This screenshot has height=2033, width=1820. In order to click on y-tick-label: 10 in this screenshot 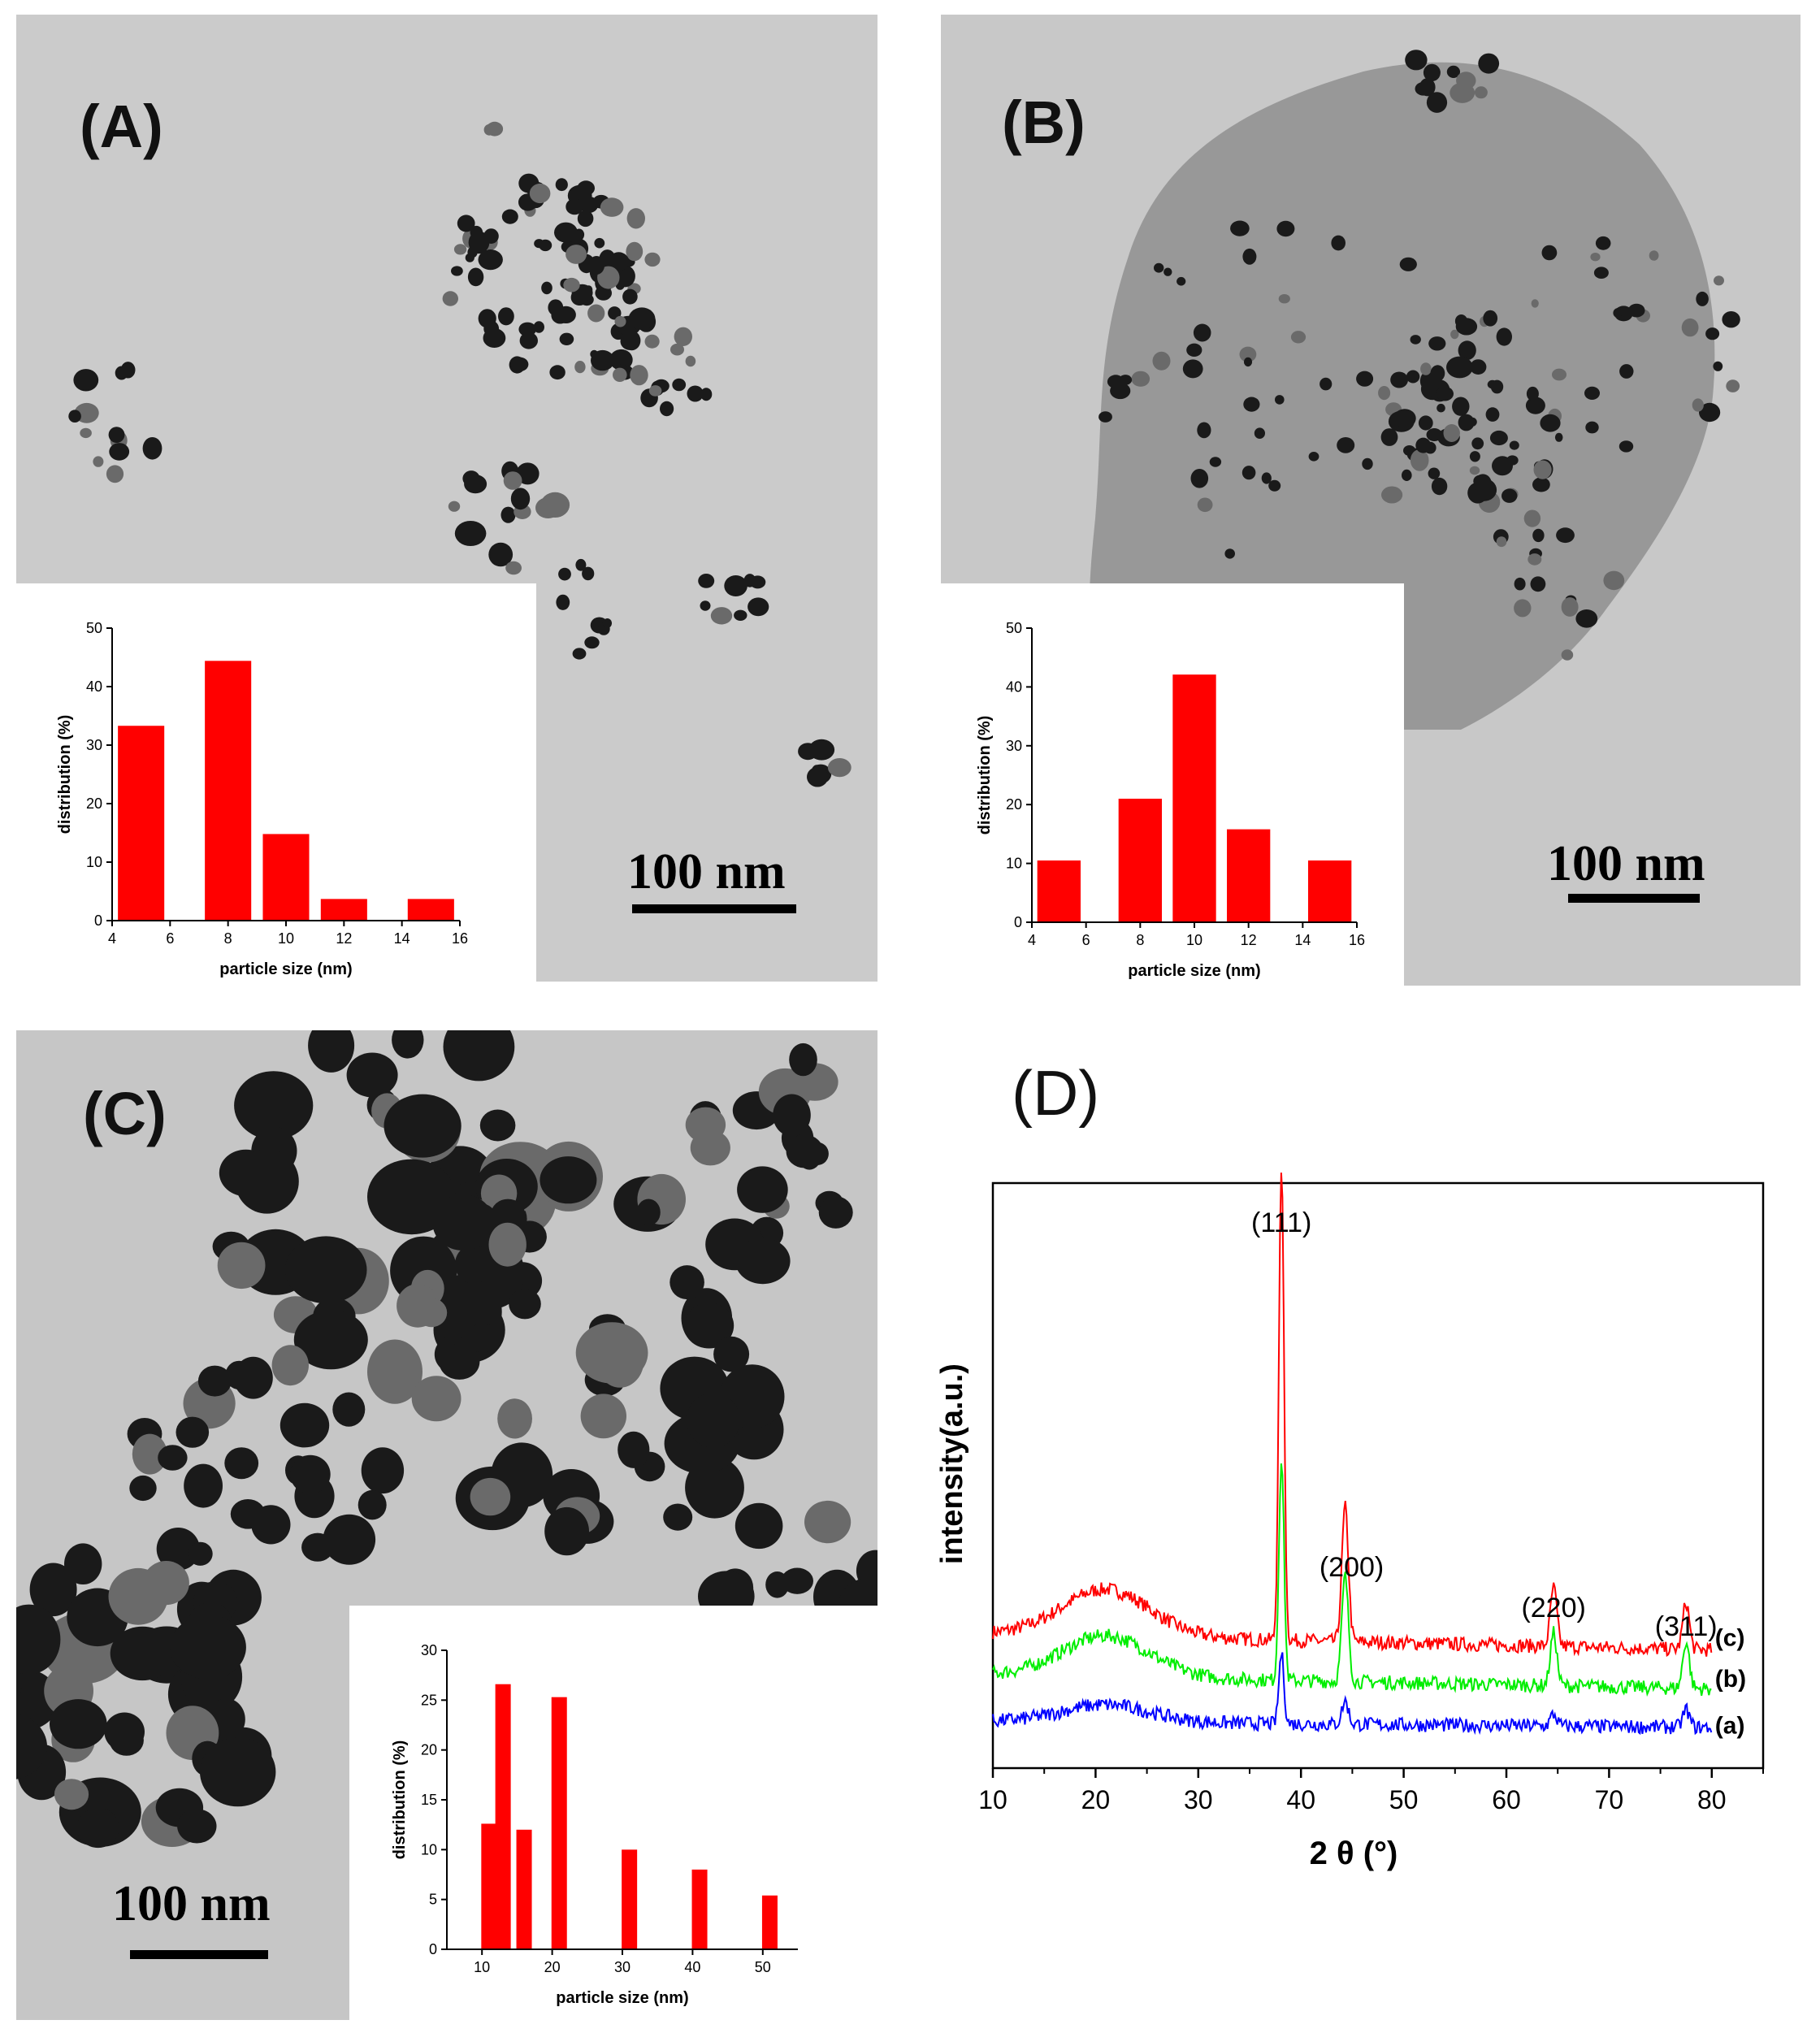, I will do `click(94, 862)`.